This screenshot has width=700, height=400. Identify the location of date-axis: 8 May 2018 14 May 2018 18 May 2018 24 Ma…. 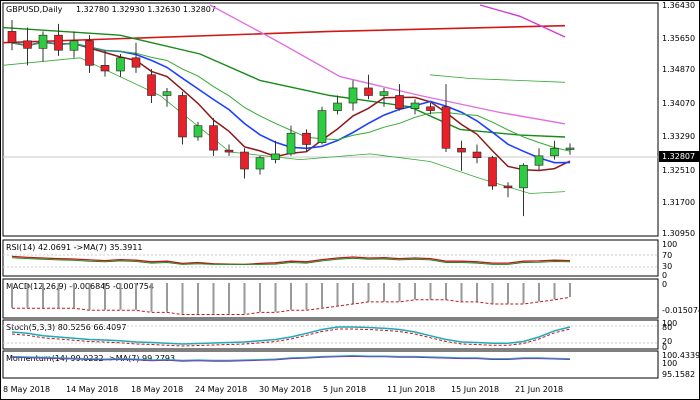
(283, 389).